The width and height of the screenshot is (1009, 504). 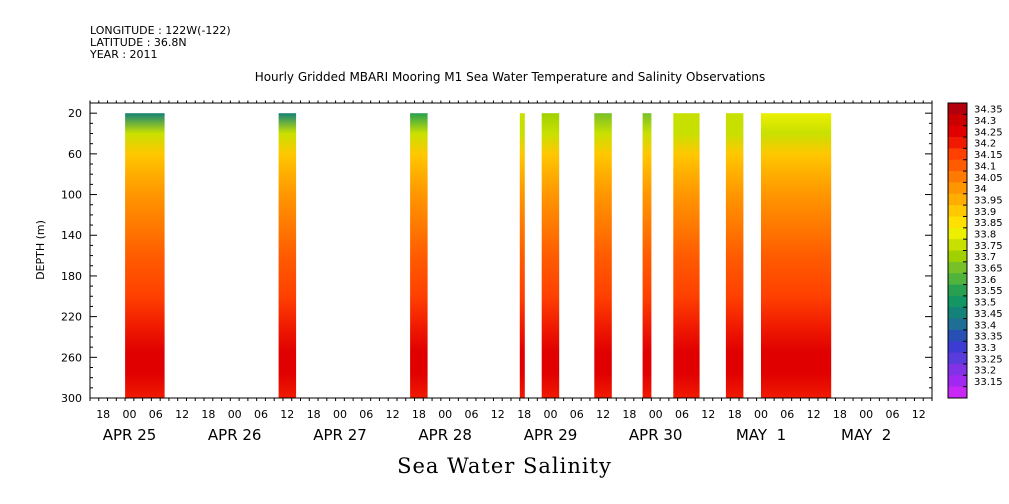 What do you see at coordinates (988, 382) in the screenshot?
I see `colorbar-label: 33.15` at bounding box center [988, 382].